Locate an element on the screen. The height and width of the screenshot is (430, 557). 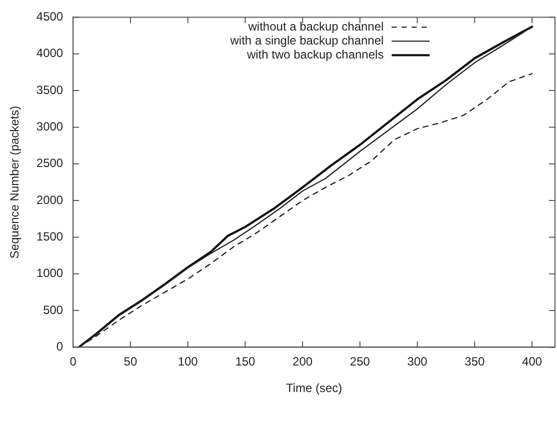
y-tick-label: 3500 is located at coordinates (50, 89).